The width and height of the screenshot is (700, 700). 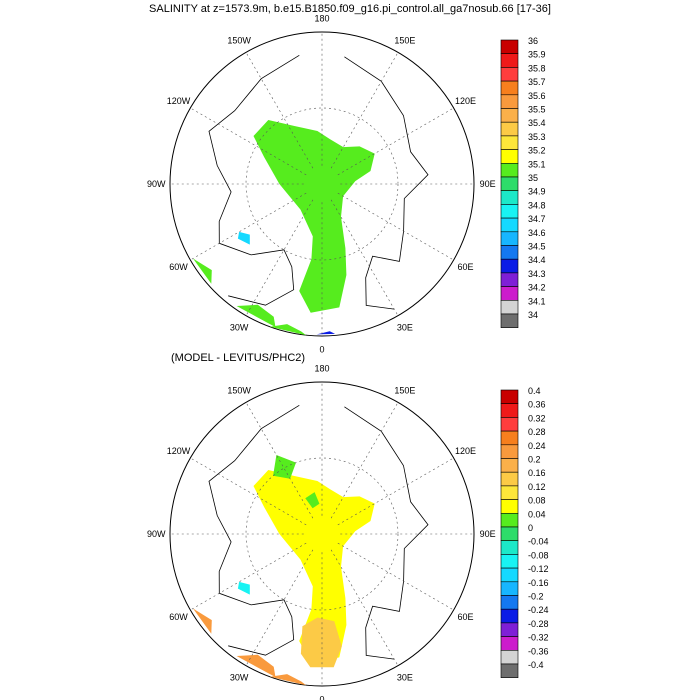 What do you see at coordinates (537, 205) in the screenshot?
I see `colorbar-tick-label: 34.8` at bounding box center [537, 205].